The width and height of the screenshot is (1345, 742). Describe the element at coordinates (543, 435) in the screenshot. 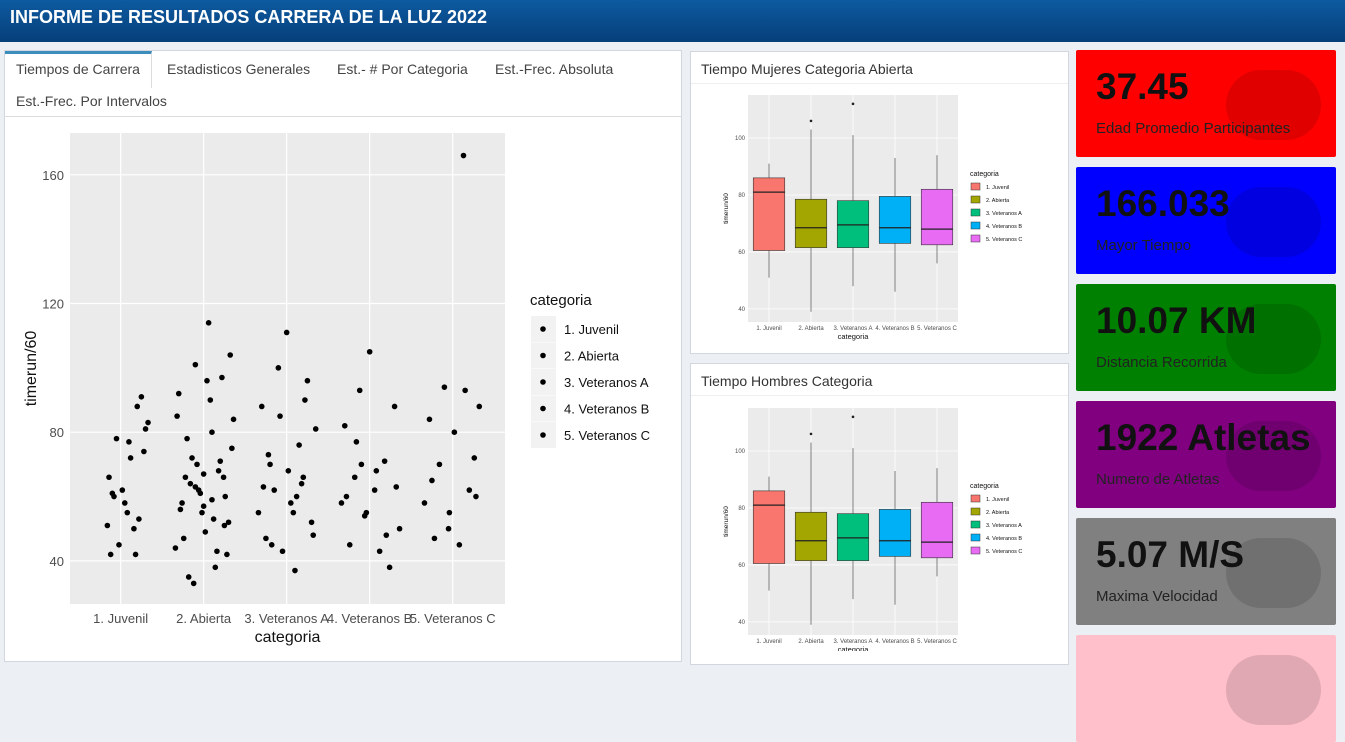

I see `legend-symbol` at that location.